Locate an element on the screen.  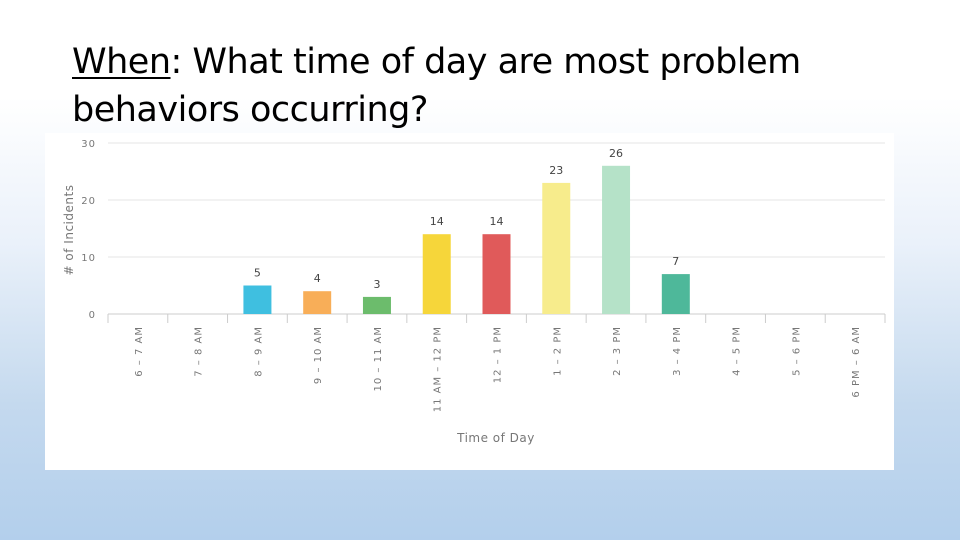
y-tick-label: 20 is located at coordinates (88, 201).